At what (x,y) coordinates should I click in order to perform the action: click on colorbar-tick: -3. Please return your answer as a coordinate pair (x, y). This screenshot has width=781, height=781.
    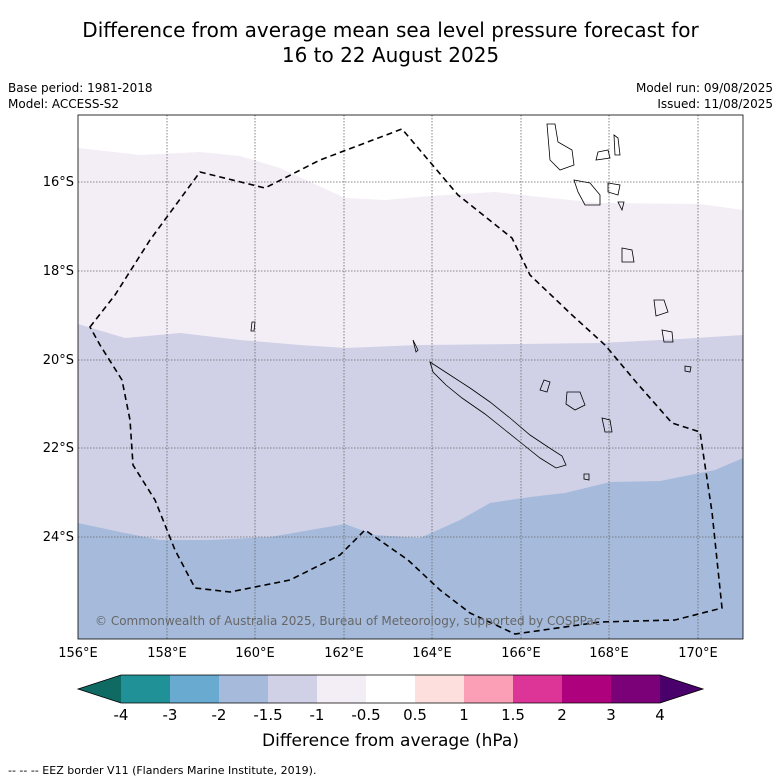
    Looking at the image, I should click on (170, 715).